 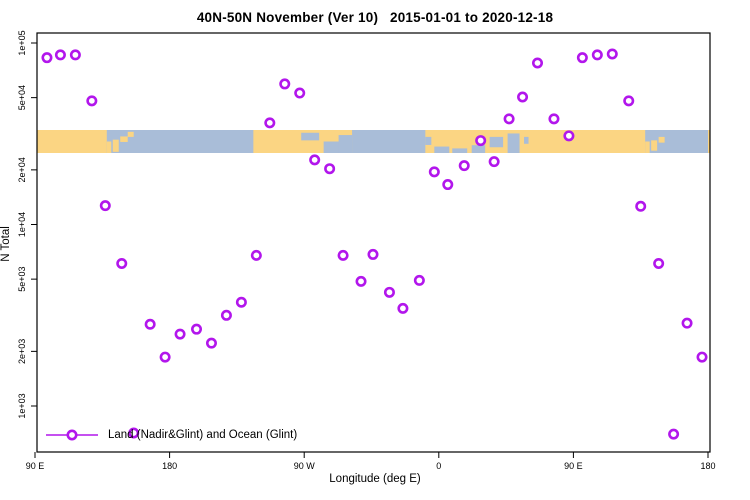 What do you see at coordinates (203, 435) in the screenshot?
I see `legend-label: Land (Nadir&Glint) and Ocean (Glint)` at bounding box center [203, 435].